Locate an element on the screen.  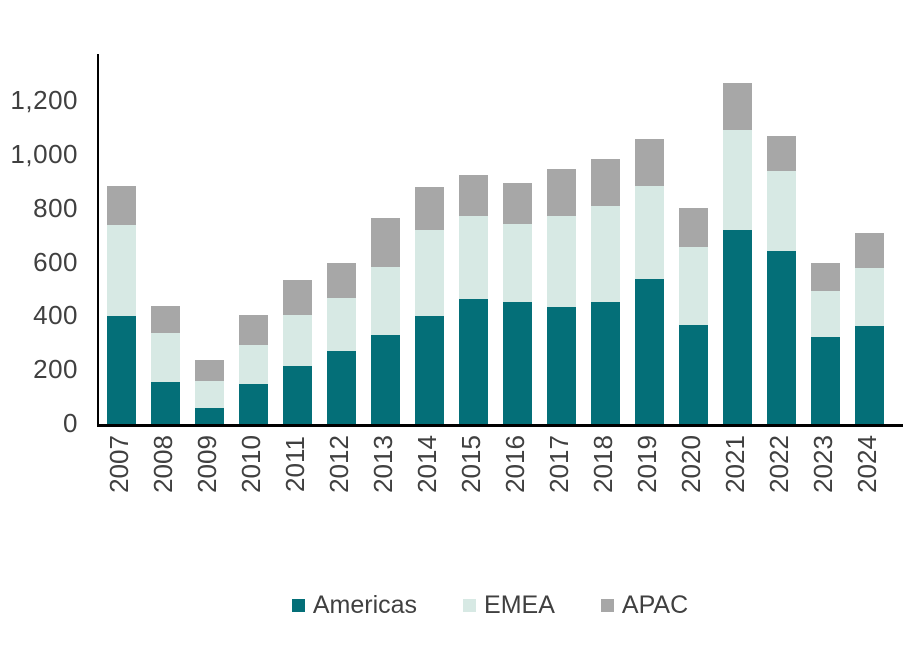
bar-segment-emea-2022 is located at coordinates (781, 211).